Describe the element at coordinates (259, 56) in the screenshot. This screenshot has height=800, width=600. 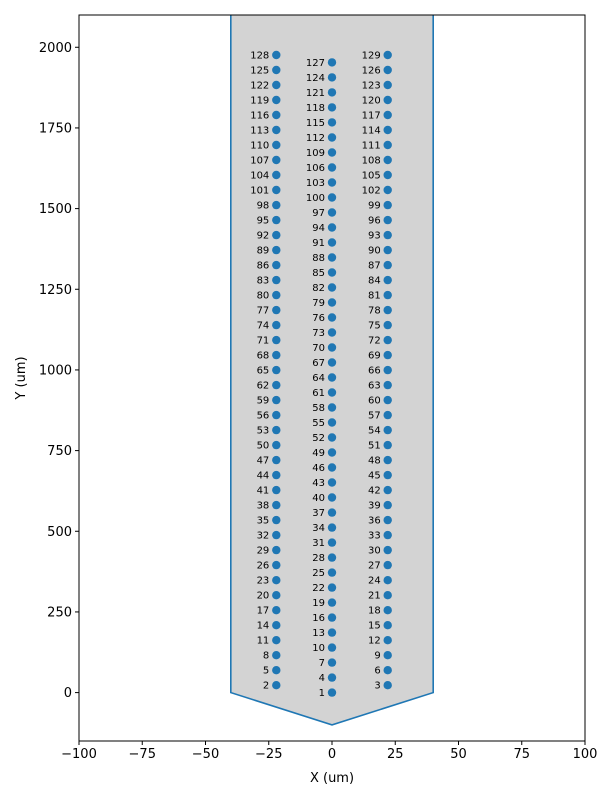
I see `channel-label: 128` at that location.